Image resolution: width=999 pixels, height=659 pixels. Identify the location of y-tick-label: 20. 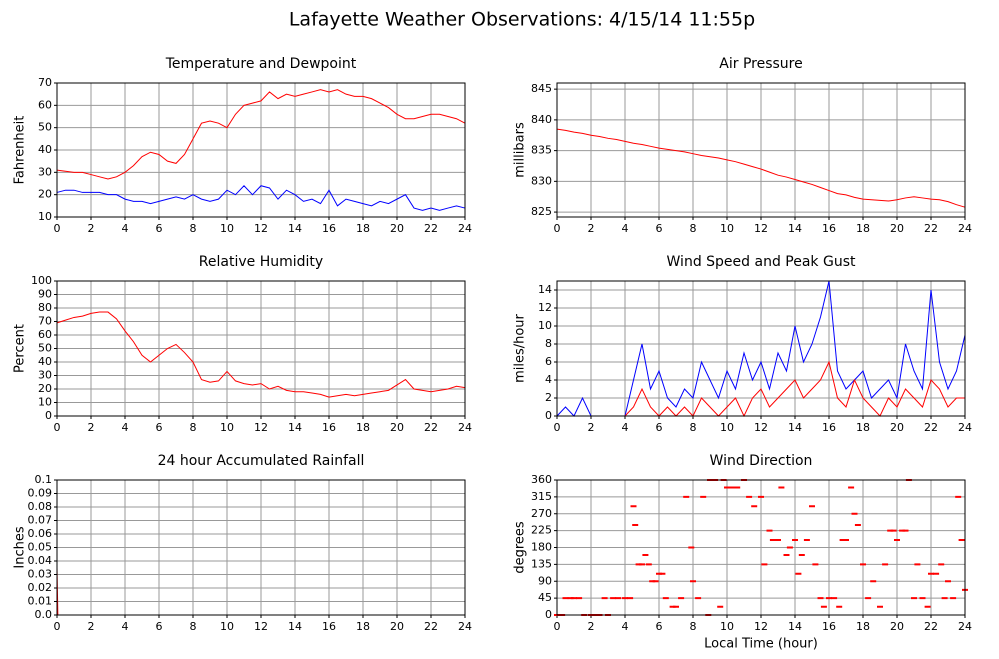
(45, 388).